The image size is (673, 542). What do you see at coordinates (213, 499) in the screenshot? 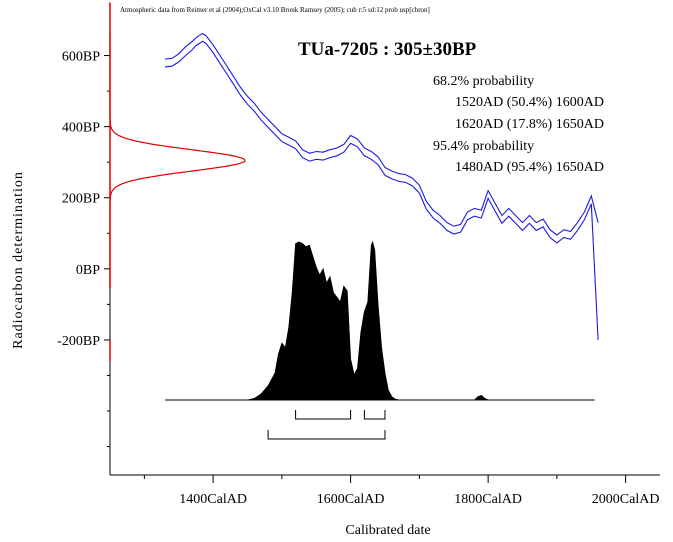
I see `x-tick-label: 1400CalAD` at bounding box center [213, 499].